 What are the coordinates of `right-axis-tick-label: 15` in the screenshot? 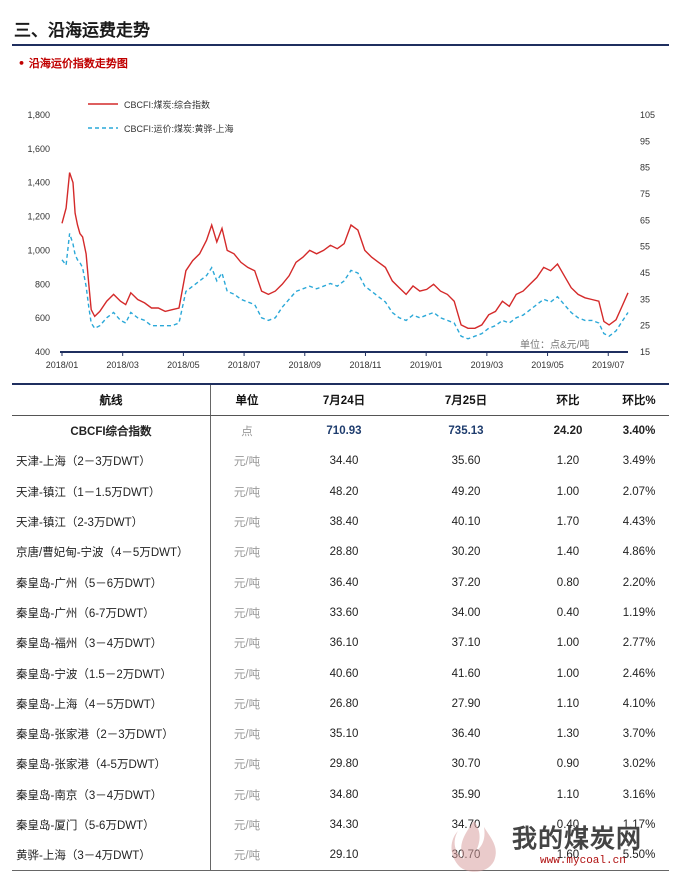 It's located at (645, 352).